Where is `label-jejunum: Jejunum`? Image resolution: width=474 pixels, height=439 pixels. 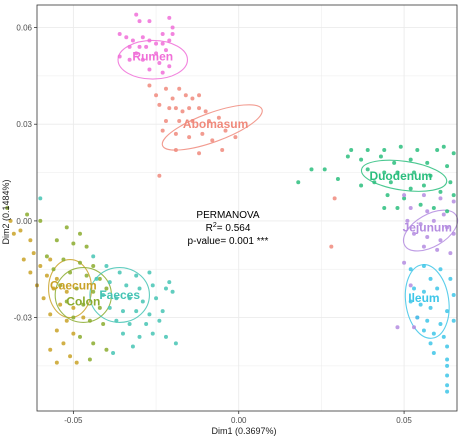 label-jejunum: Jejunum is located at coordinates (427, 227).